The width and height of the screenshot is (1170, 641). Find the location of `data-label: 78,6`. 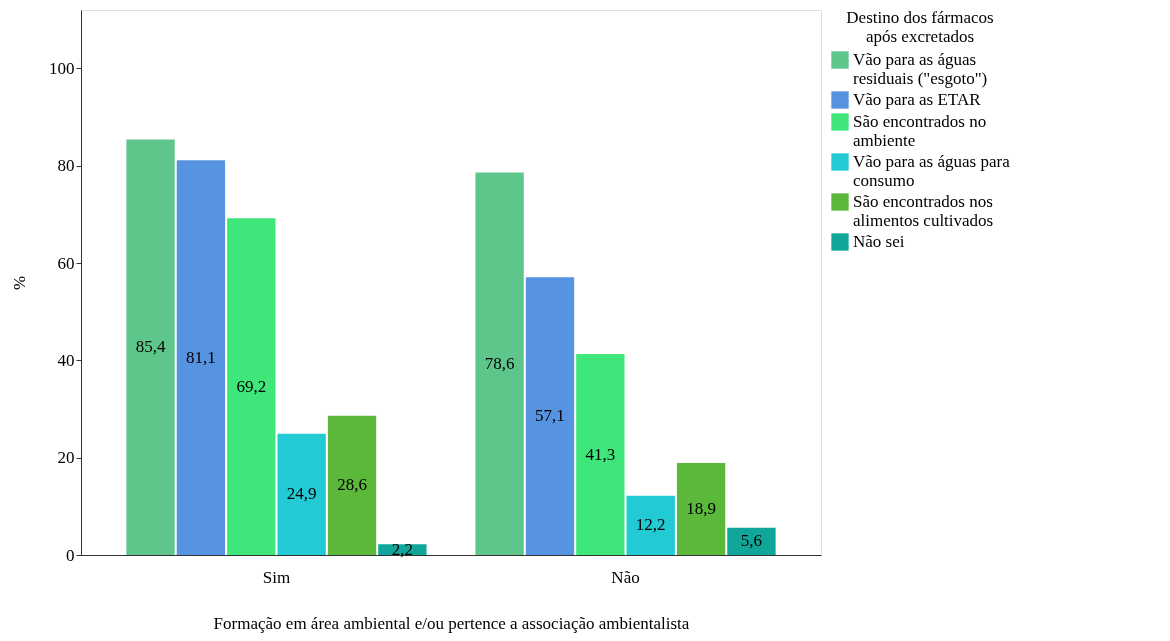

data-label: 78,6 is located at coordinates (499, 363).